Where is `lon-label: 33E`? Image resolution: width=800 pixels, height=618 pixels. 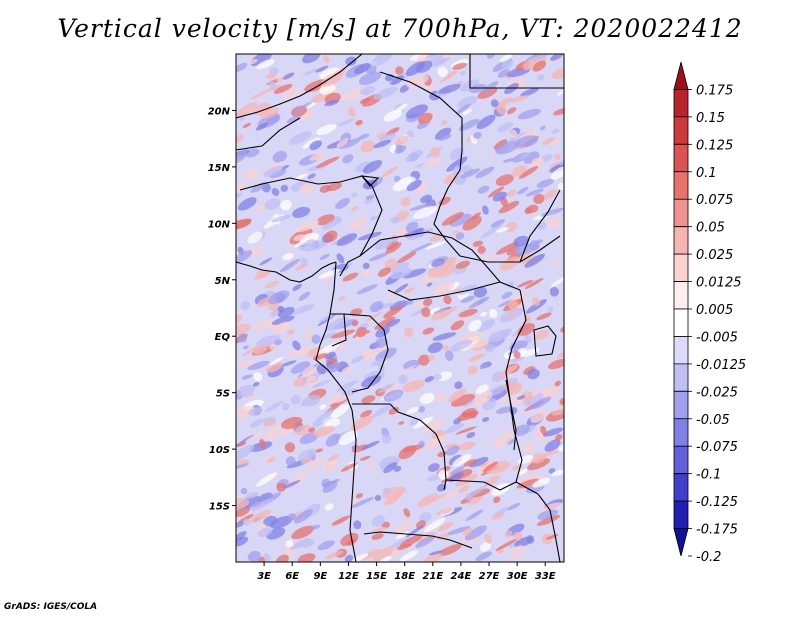
lon-label: 33E is located at coordinates (545, 576).